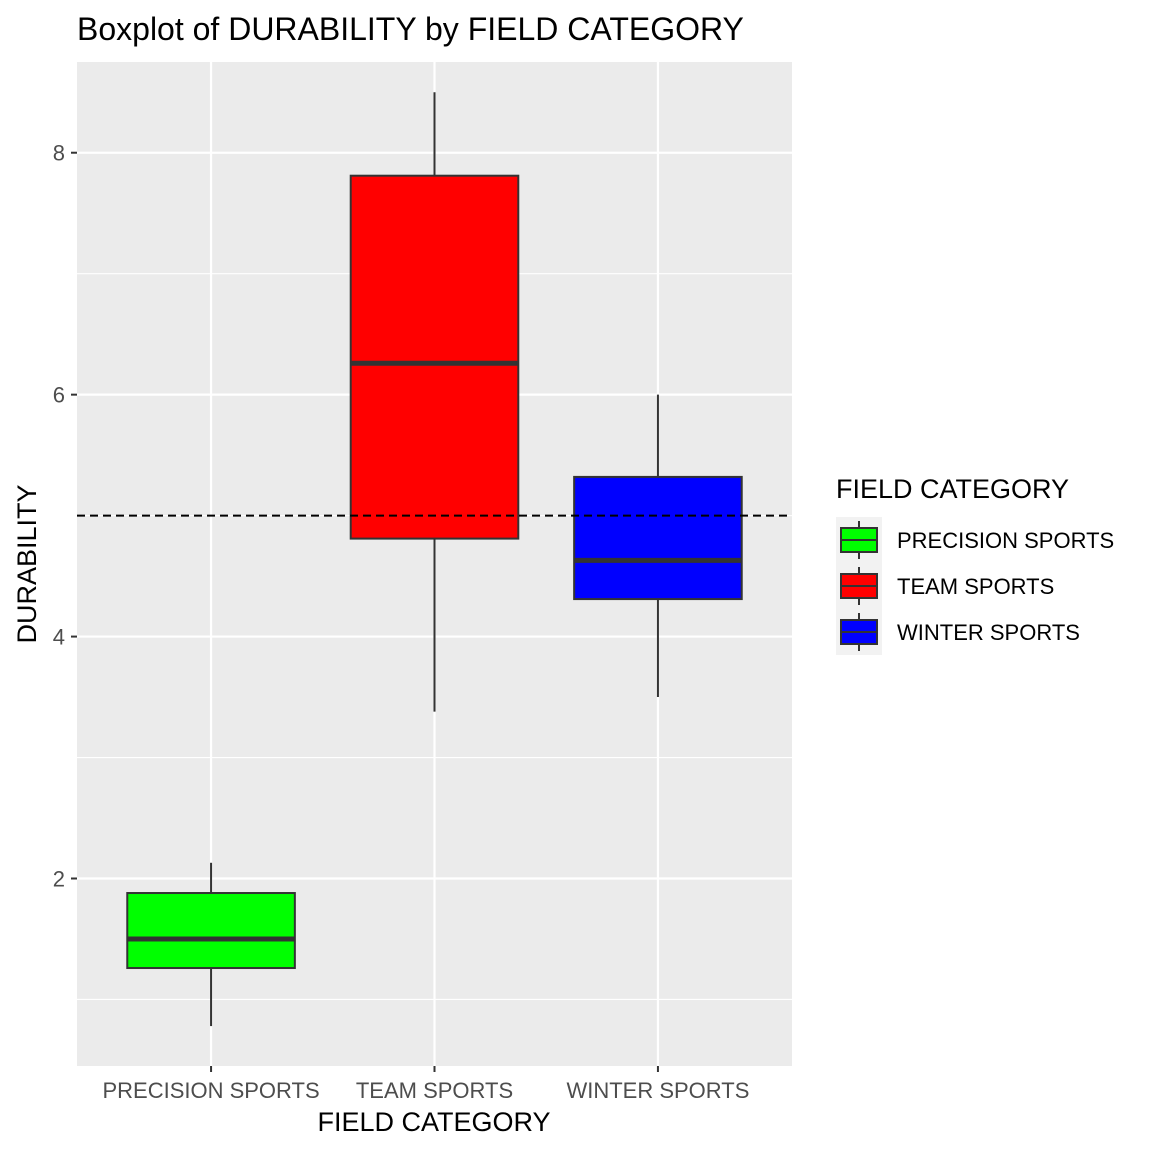 This screenshot has height=1152, width=1152. I want to click on y-tick-label: 4, so click(59, 637).